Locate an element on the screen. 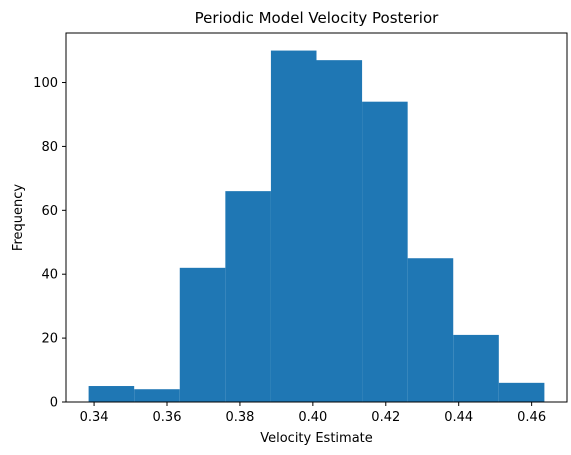 The width and height of the screenshot is (571, 455). x-tick-label: 0.38 is located at coordinates (239, 417).